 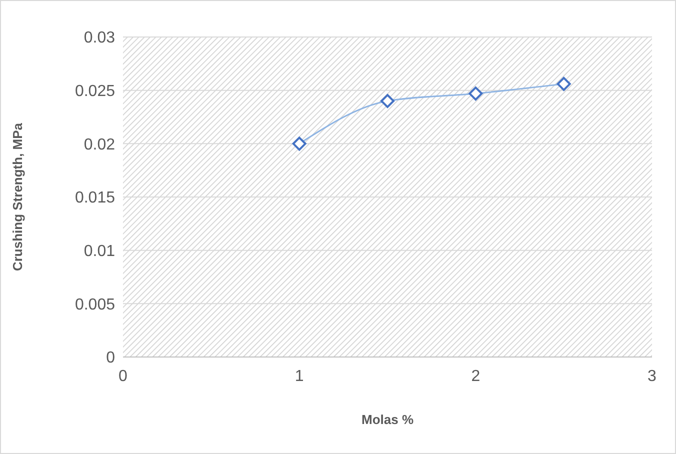 I want to click on x-tick-label: 0, so click(x=123, y=376).